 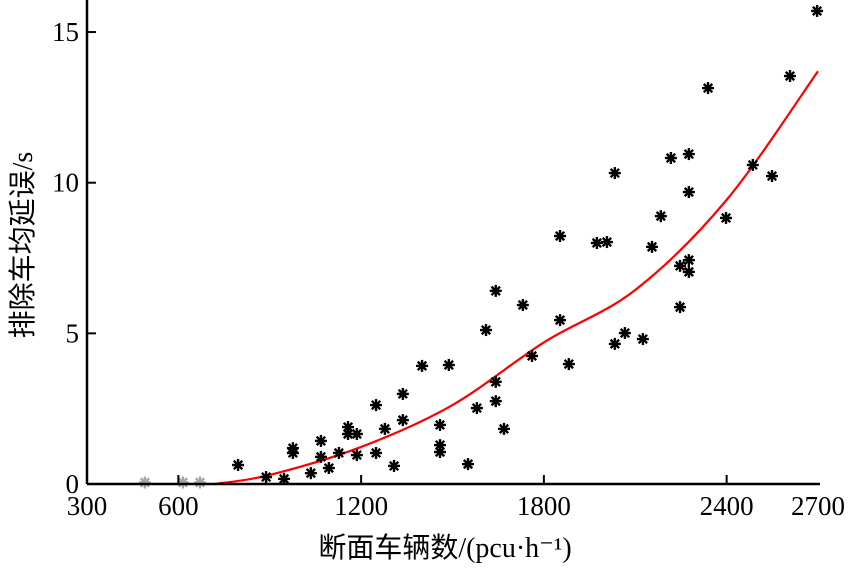 What do you see at coordinates (65, 183) in the screenshot?
I see `y-tick-label: 10` at bounding box center [65, 183].